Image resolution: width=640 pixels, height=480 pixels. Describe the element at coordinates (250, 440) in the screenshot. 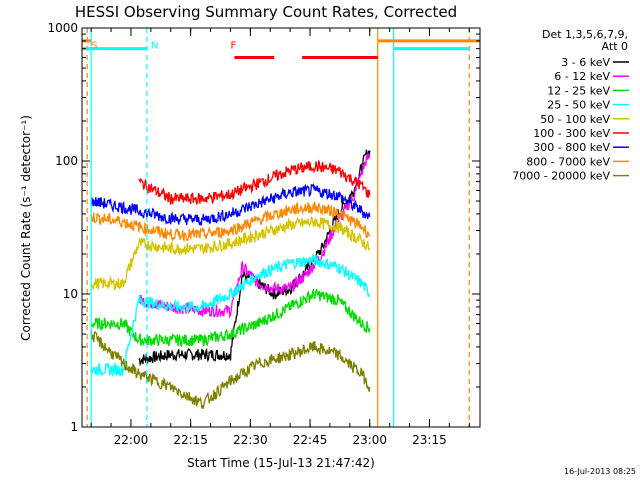

I see `x-tick-label: 22:30` at that location.